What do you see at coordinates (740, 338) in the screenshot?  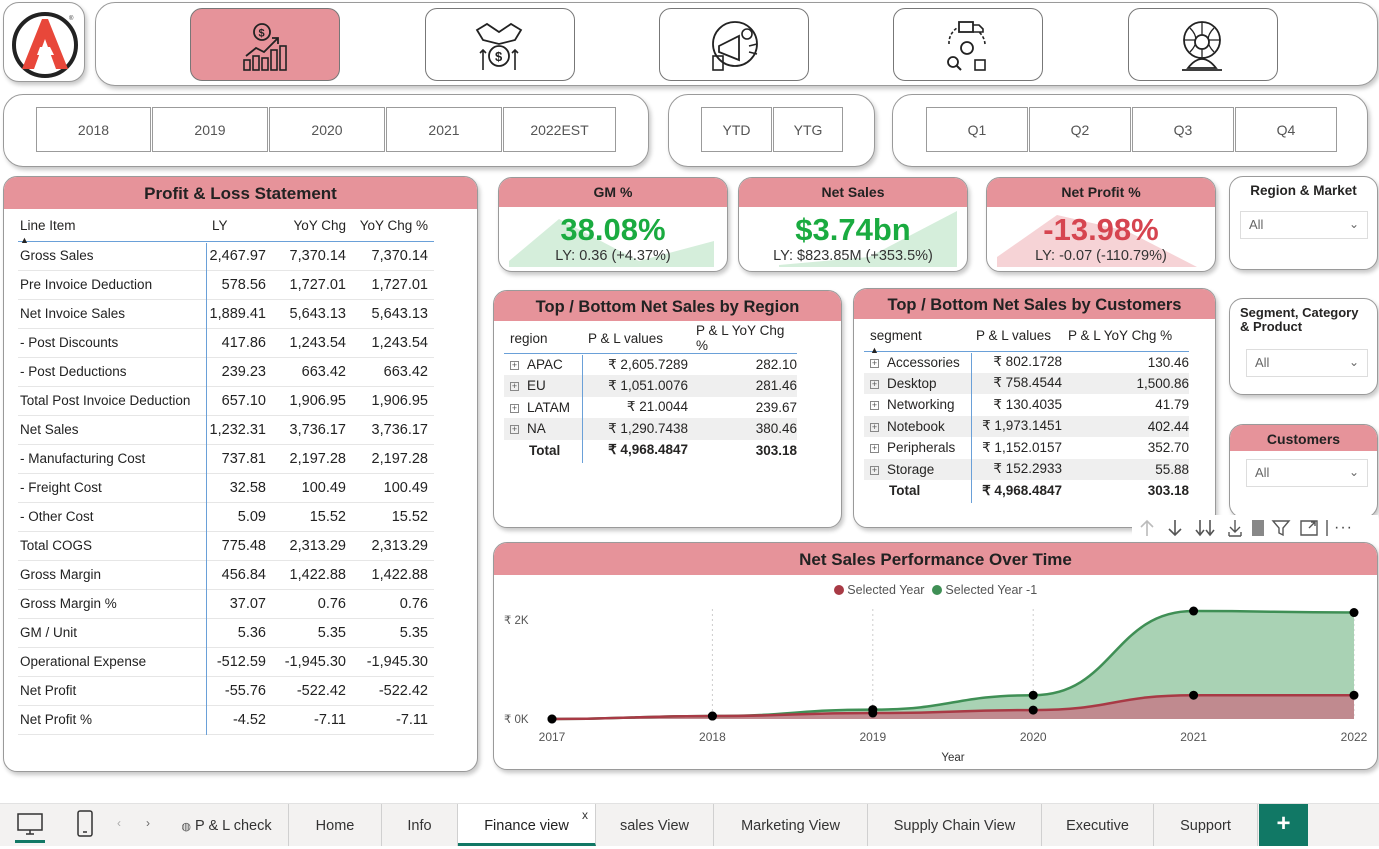 I see `region-header-yoy: P & L YoY Chg %` at bounding box center [740, 338].